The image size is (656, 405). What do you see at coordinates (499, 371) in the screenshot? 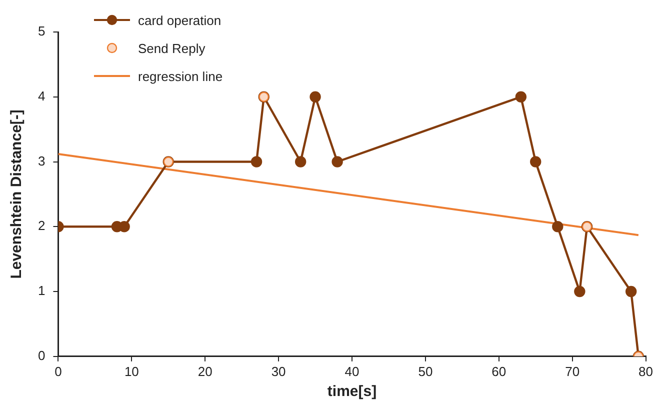
I see `x-tick-label: 60` at bounding box center [499, 371].